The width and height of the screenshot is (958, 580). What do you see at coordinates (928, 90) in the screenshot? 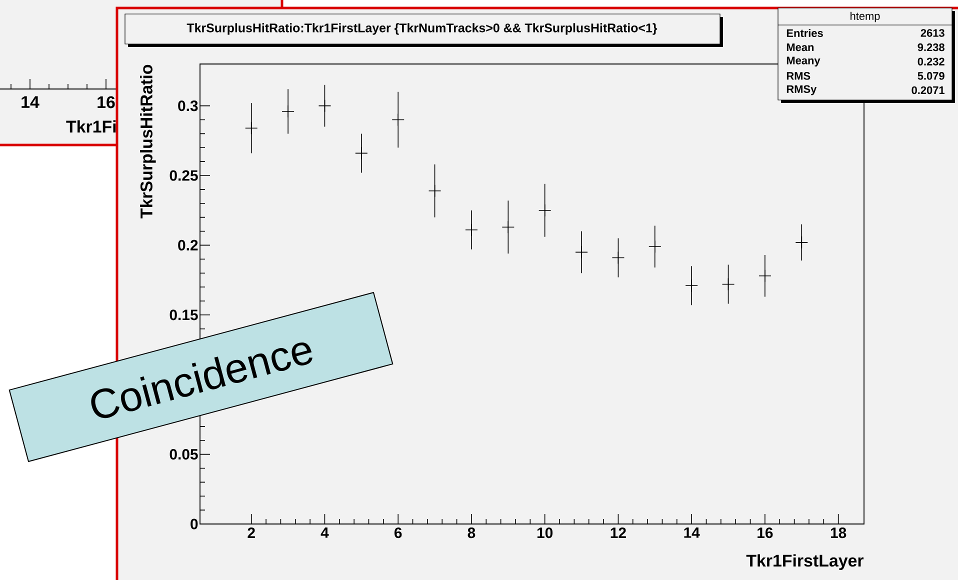
I see `text: 0.2071` at bounding box center [928, 90].